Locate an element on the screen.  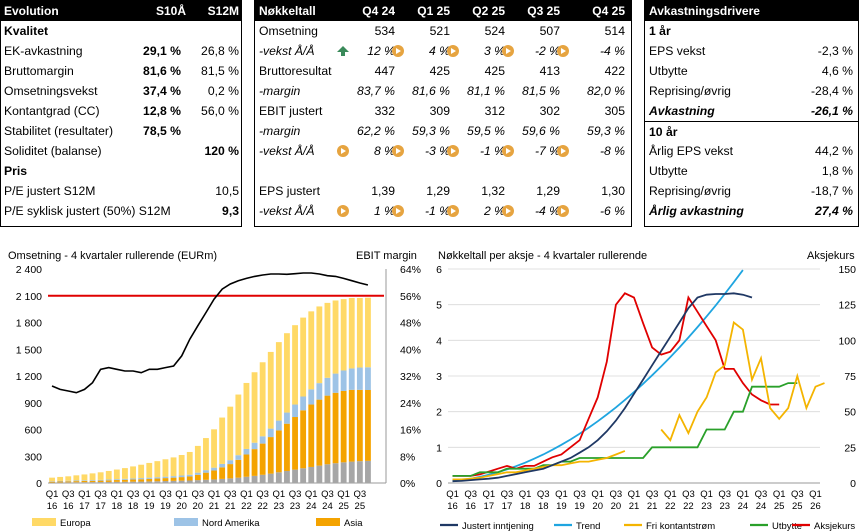
chart2-xtick-year: 22 is located at coordinates (670, 506).